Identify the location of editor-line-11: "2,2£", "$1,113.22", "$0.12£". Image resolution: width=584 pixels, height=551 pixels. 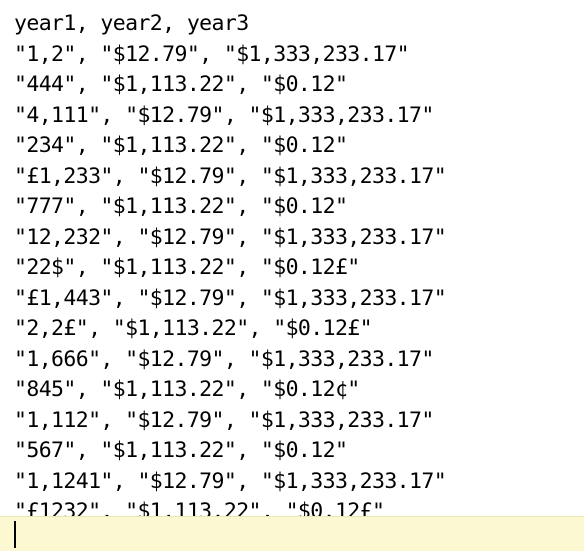
(193, 328).